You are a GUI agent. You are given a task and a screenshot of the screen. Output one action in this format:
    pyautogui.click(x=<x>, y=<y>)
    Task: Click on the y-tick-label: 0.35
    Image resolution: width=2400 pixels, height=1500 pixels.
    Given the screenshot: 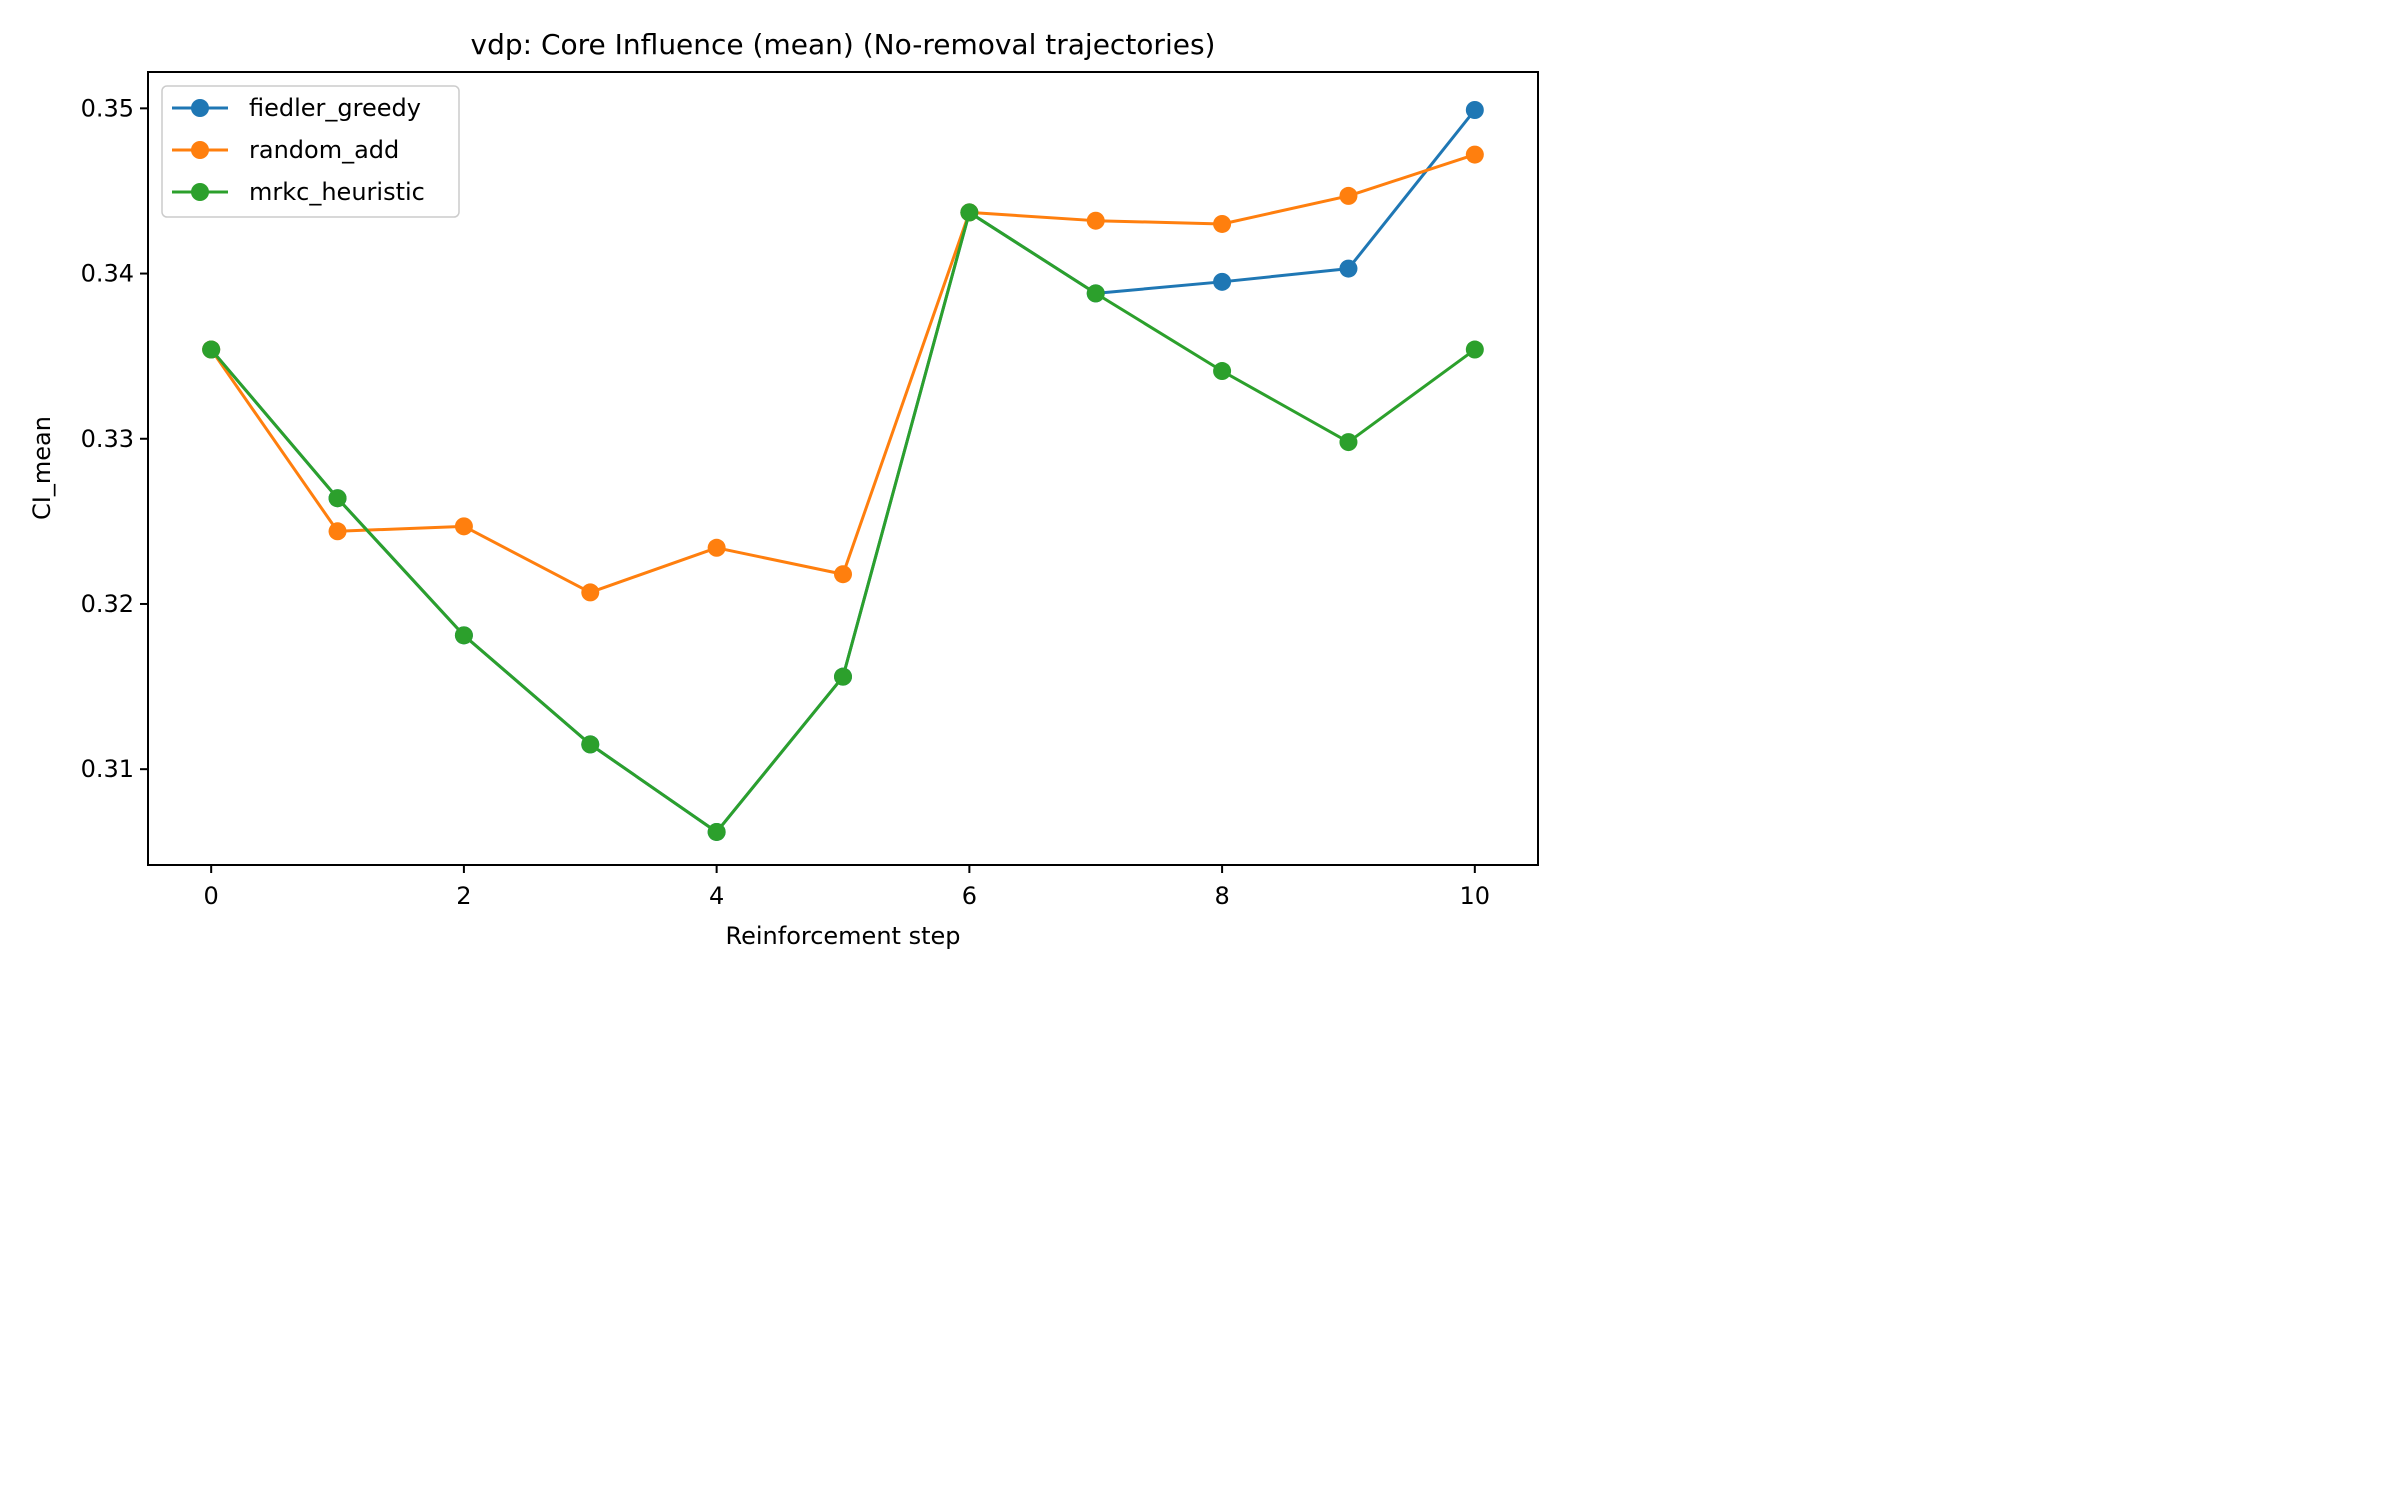 What is the action you would take?
    pyautogui.click(x=107, y=108)
    